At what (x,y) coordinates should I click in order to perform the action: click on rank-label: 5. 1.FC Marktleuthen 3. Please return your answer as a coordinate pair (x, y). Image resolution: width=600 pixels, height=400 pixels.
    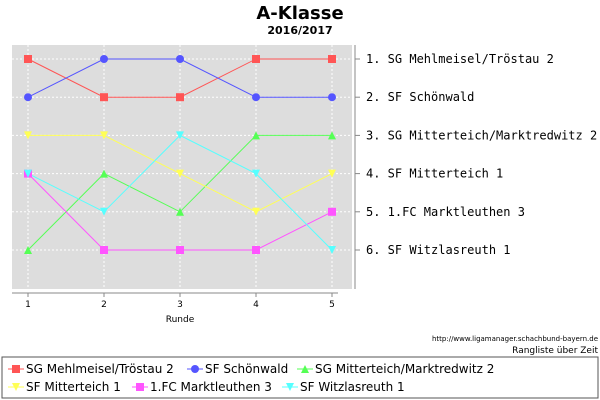
    Looking at the image, I should click on (445, 212).